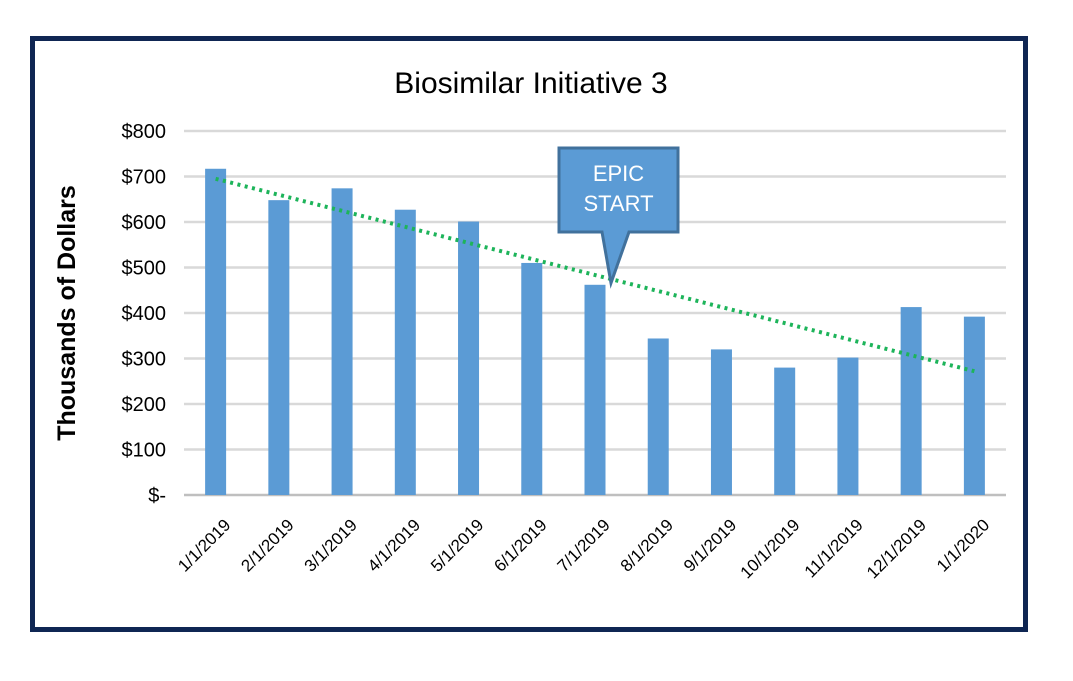 This screenshot has height=681, width=1073. Describe the element at coordinates (144, 178) in the screenshot. I see `y-tick-label: $700` at that location.